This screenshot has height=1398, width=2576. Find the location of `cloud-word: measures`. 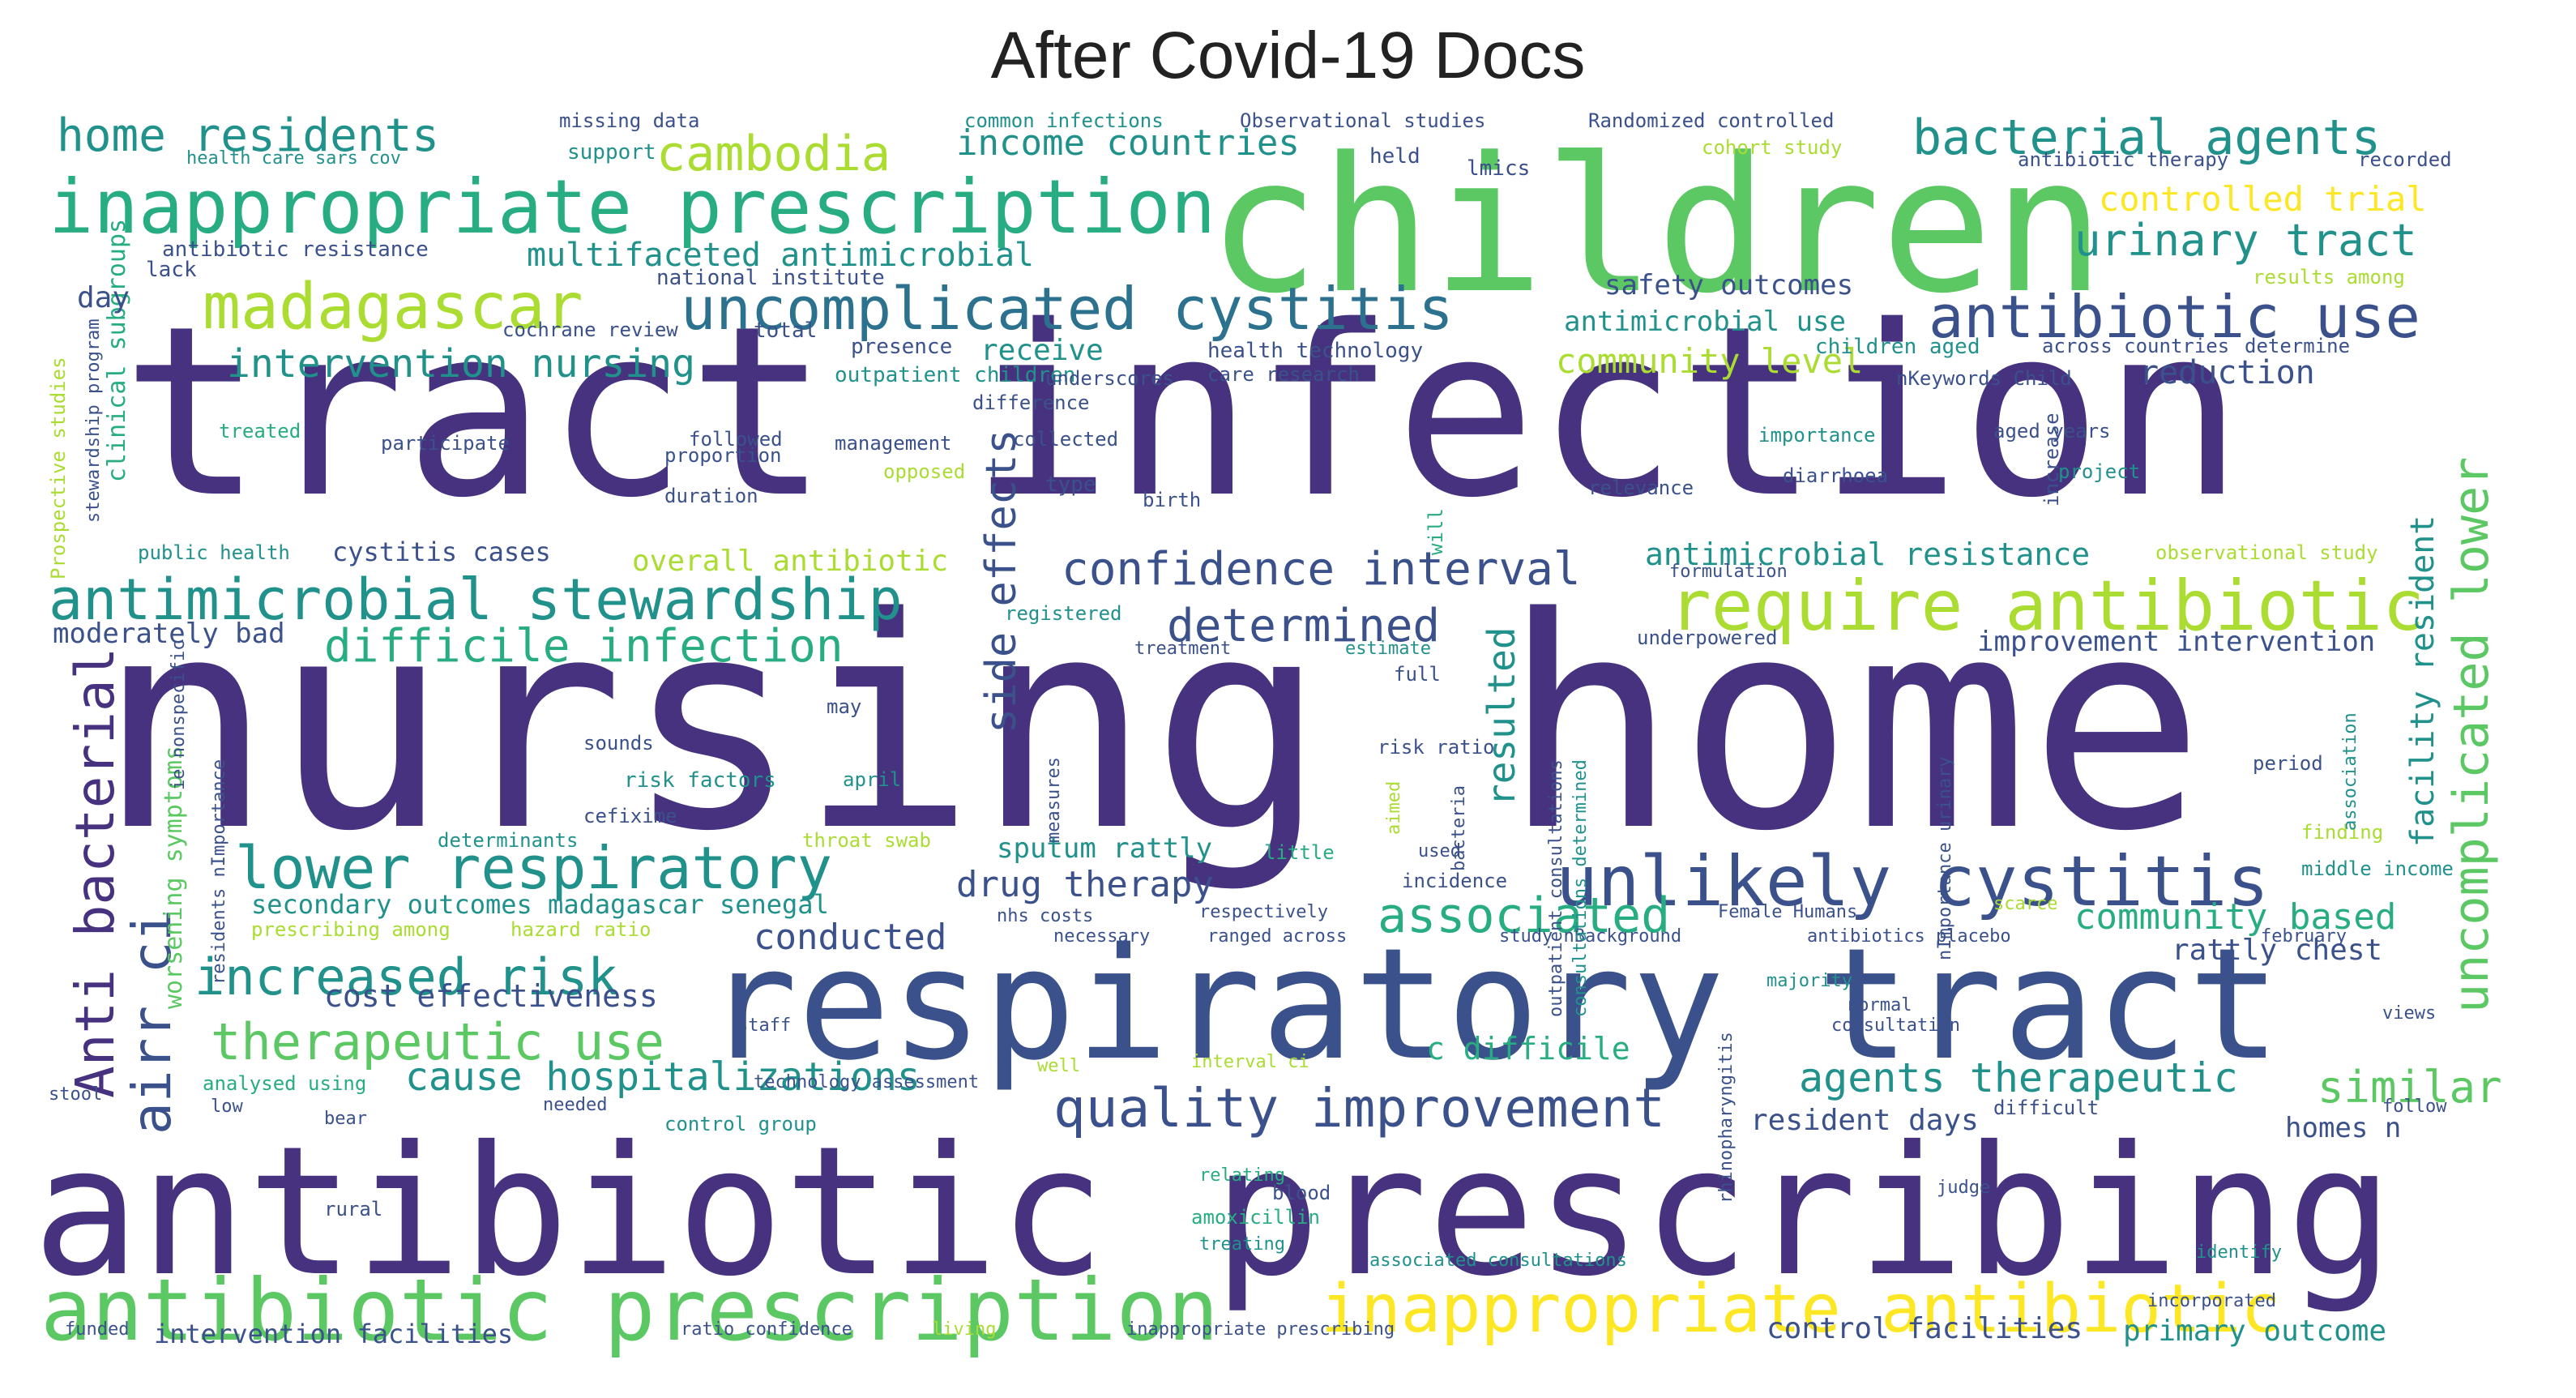

cloud-word: measures is located at coordinates (1054, 800).